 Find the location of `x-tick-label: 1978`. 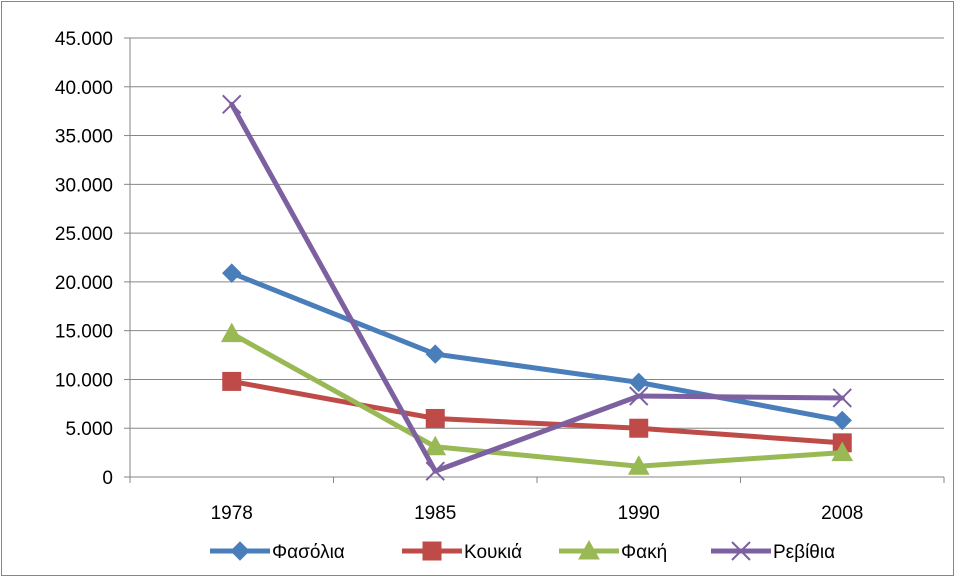

x-tick-label: 1978 is located at coordinates (232, 513).